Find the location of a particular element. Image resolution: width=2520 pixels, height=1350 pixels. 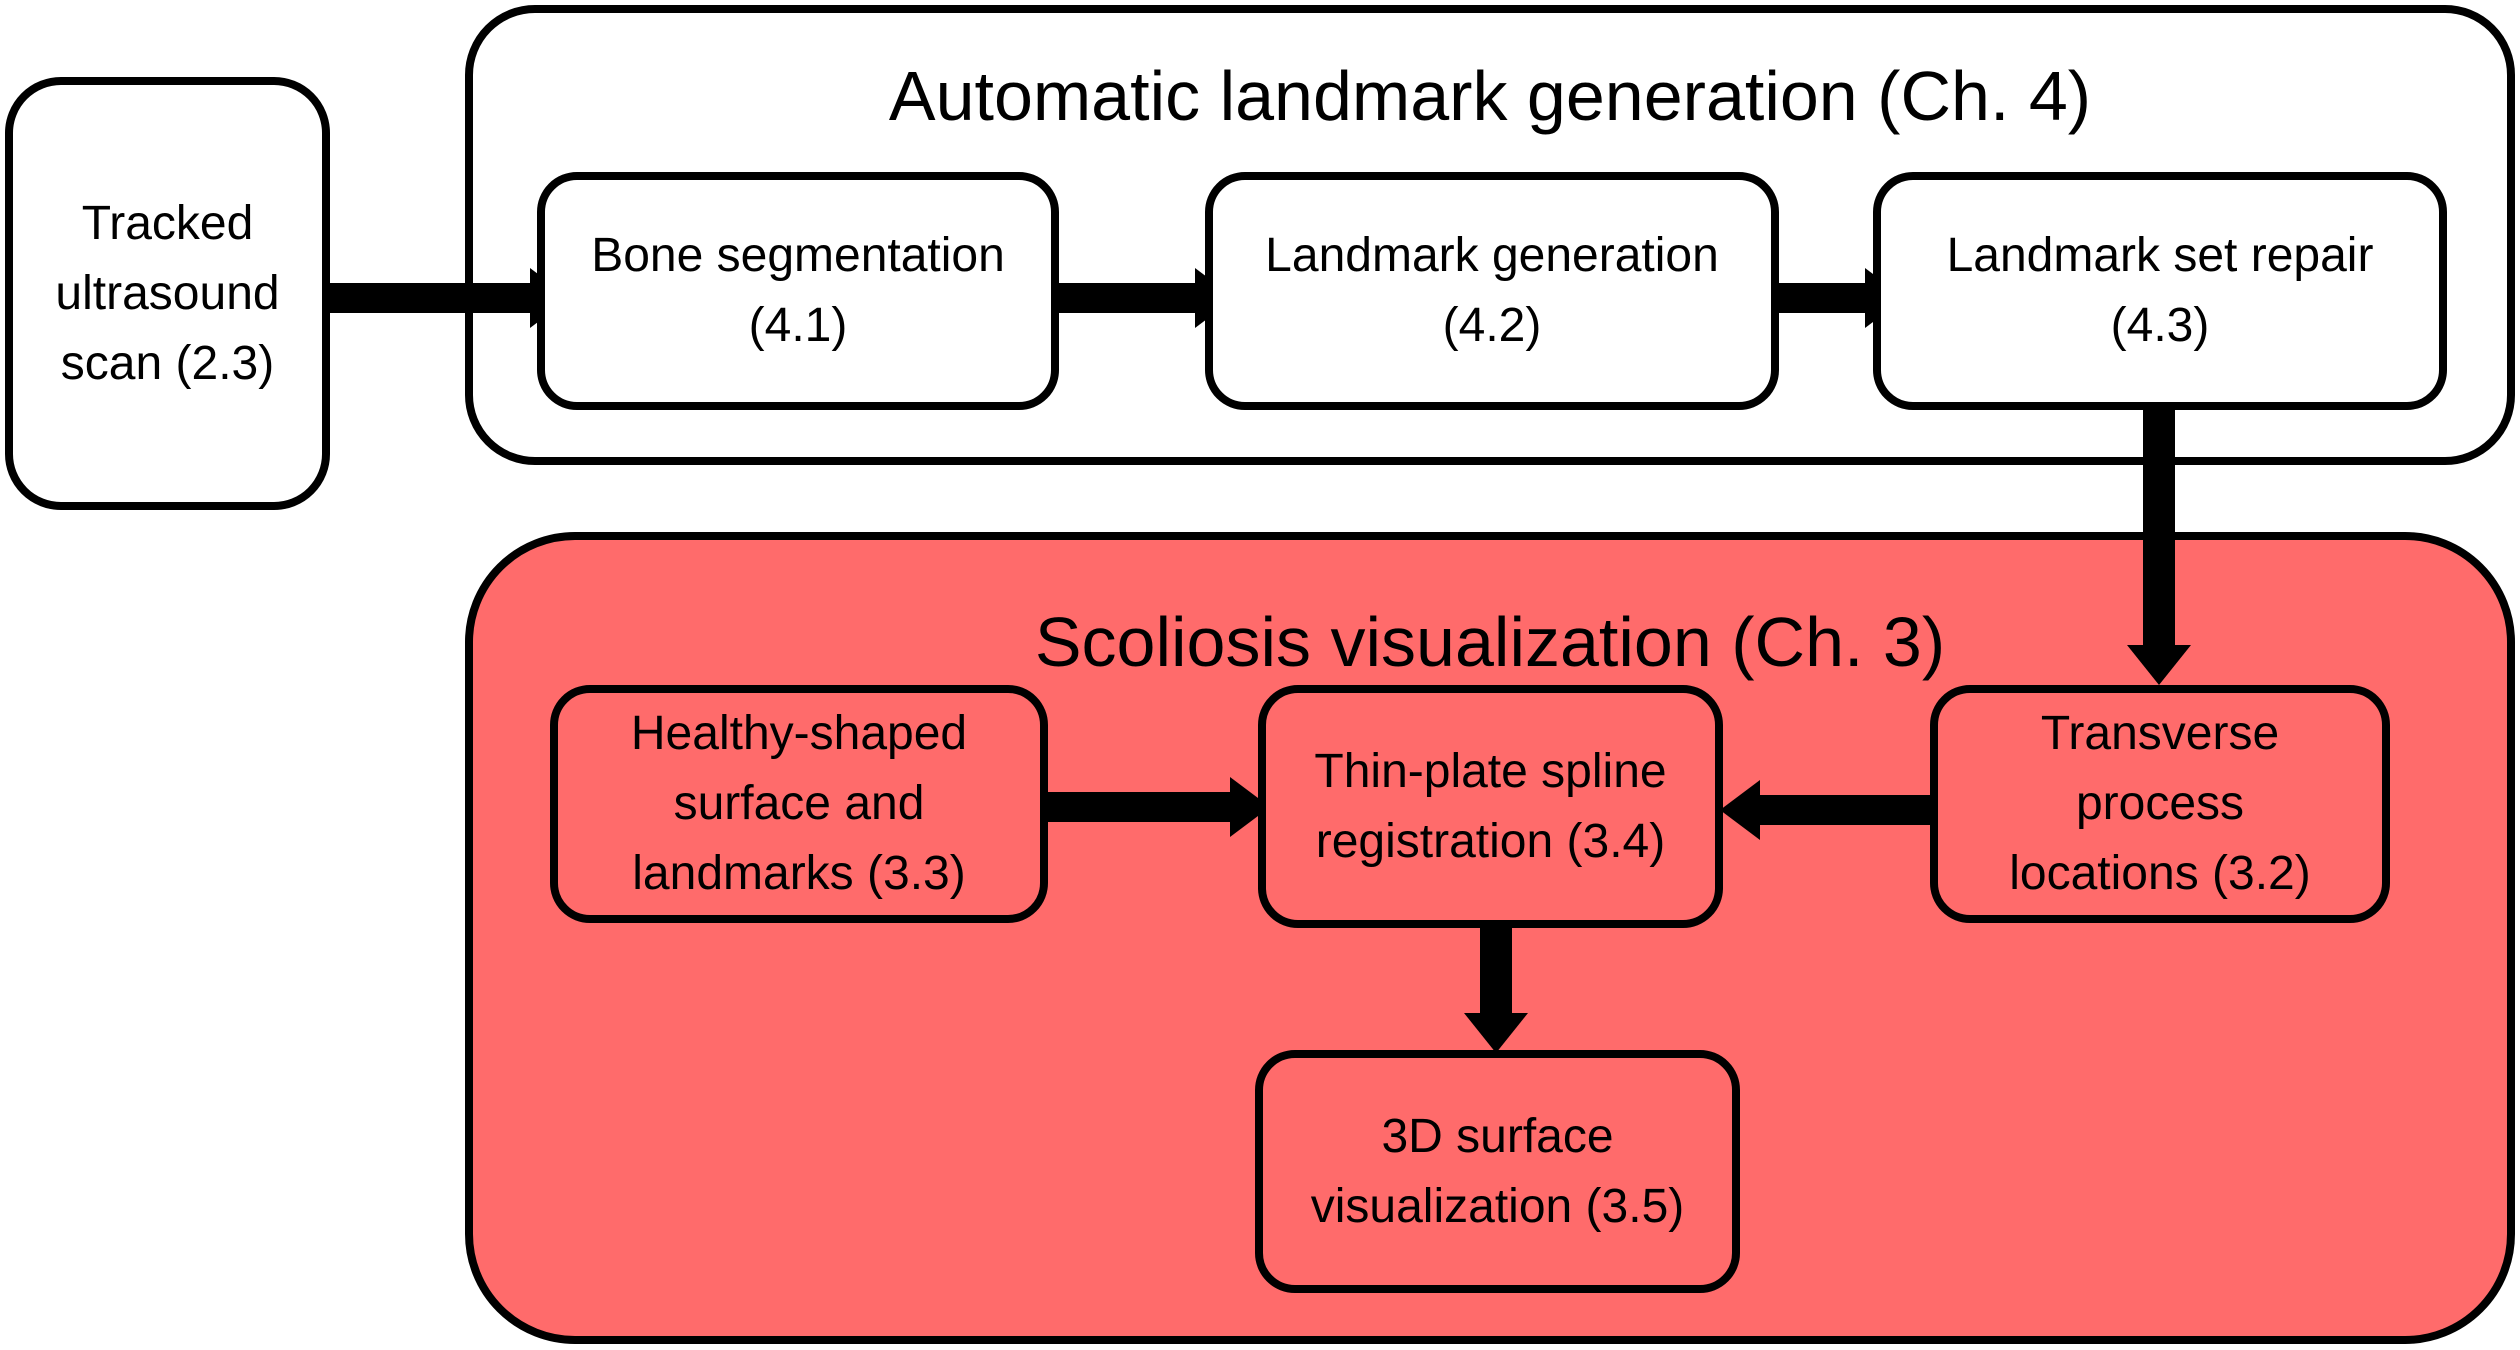

arrow-scan-to-segmentation is located at coordinates (447, 298).